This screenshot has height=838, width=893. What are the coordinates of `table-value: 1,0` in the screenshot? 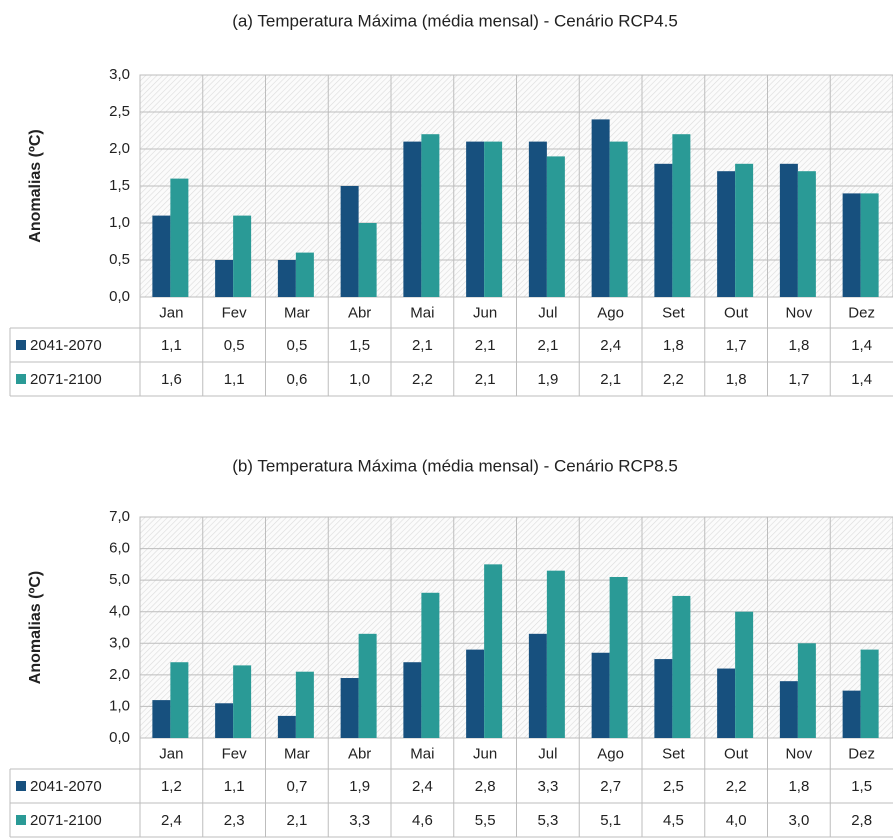 It's located at (359, 379).